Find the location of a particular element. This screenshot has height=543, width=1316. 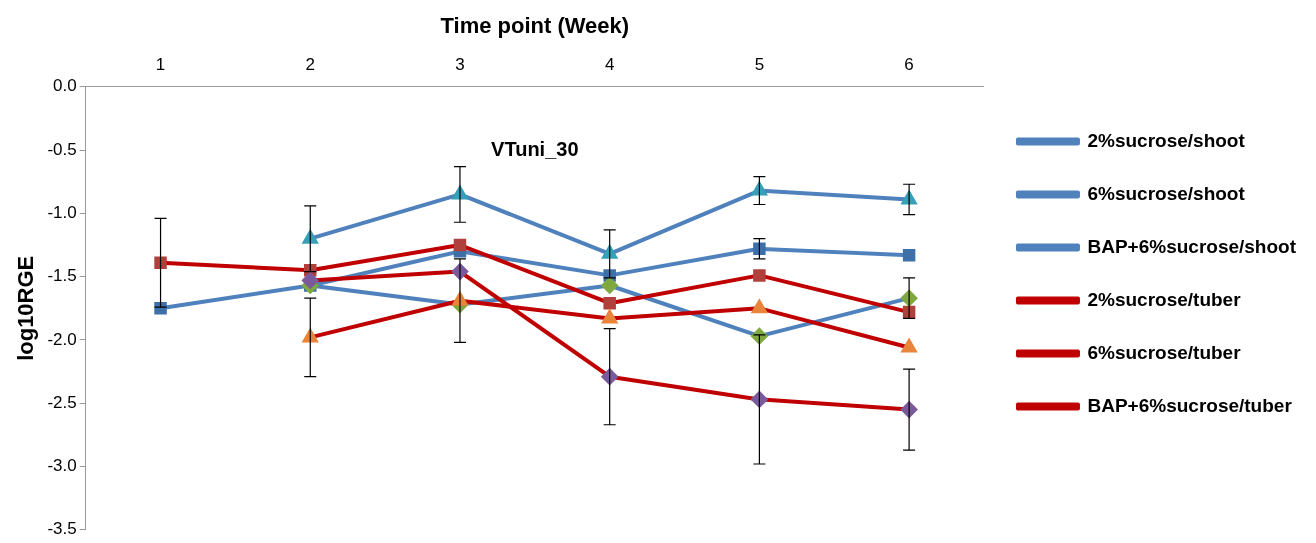

y-tick-label: -3.5 is located at coordinates (62, 529).